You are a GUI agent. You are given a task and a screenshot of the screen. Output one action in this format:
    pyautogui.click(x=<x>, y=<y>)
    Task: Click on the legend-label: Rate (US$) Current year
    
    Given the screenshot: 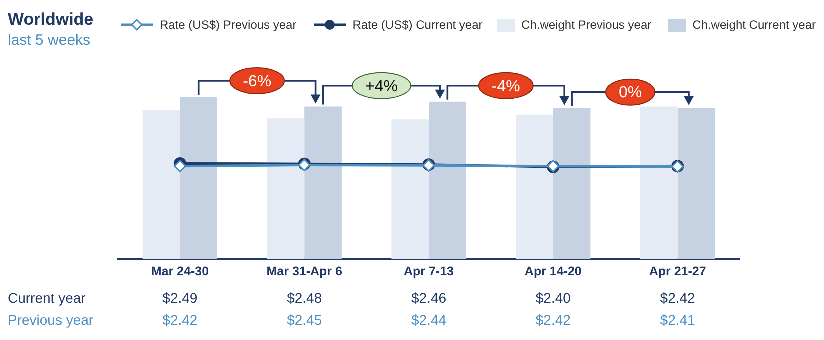 What is the action you would take?
    pyautogui.click(x=417, y=25)
    